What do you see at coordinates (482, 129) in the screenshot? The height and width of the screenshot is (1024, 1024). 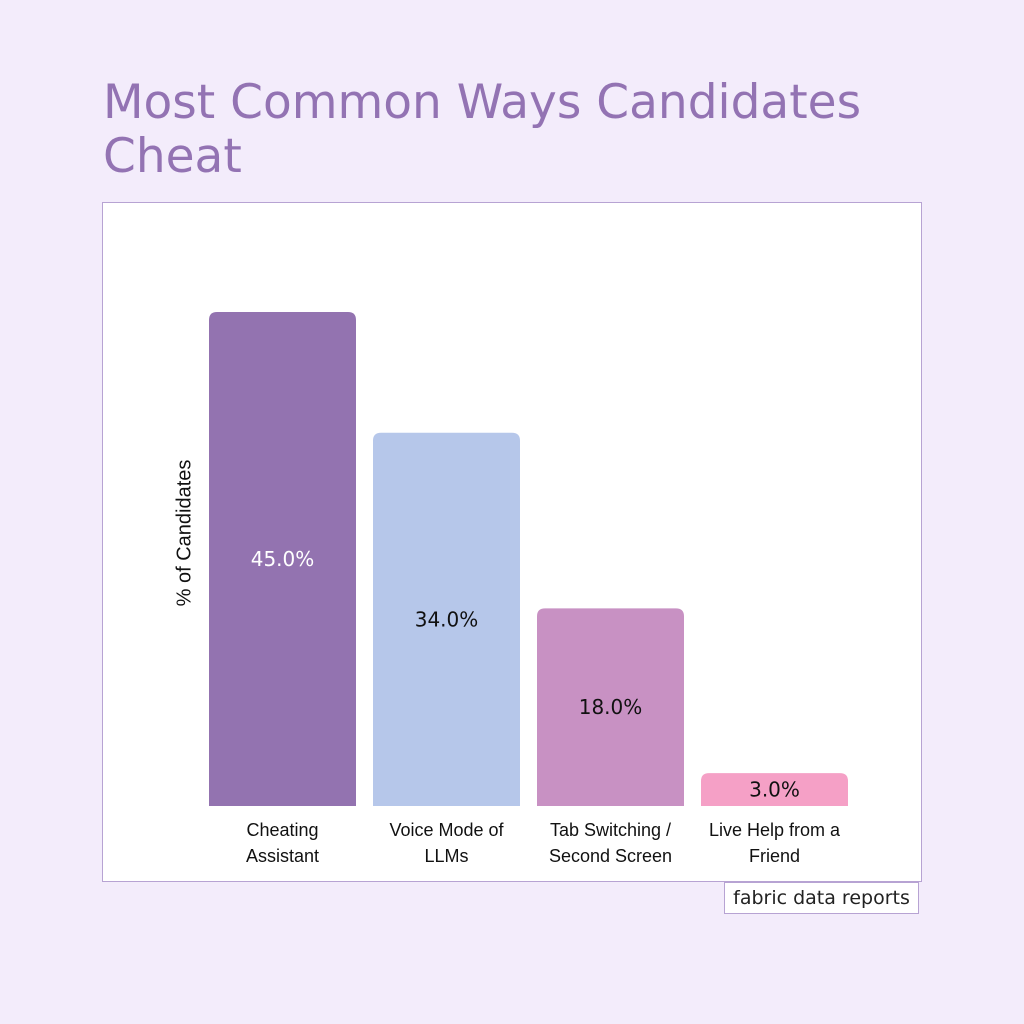 I see `chart-title: Most Common Ways Candidates Cheat` at bounding box center [482, 129].